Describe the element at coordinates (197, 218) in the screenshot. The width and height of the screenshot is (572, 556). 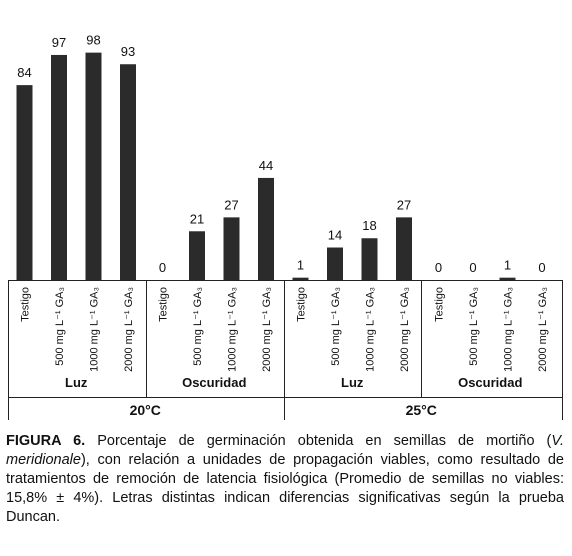
I see `data-label: 21` at that location.